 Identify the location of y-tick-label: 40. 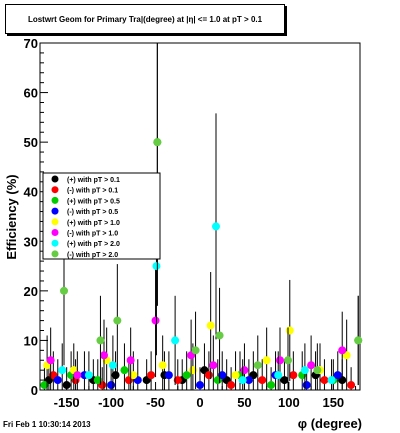
(31, 192).